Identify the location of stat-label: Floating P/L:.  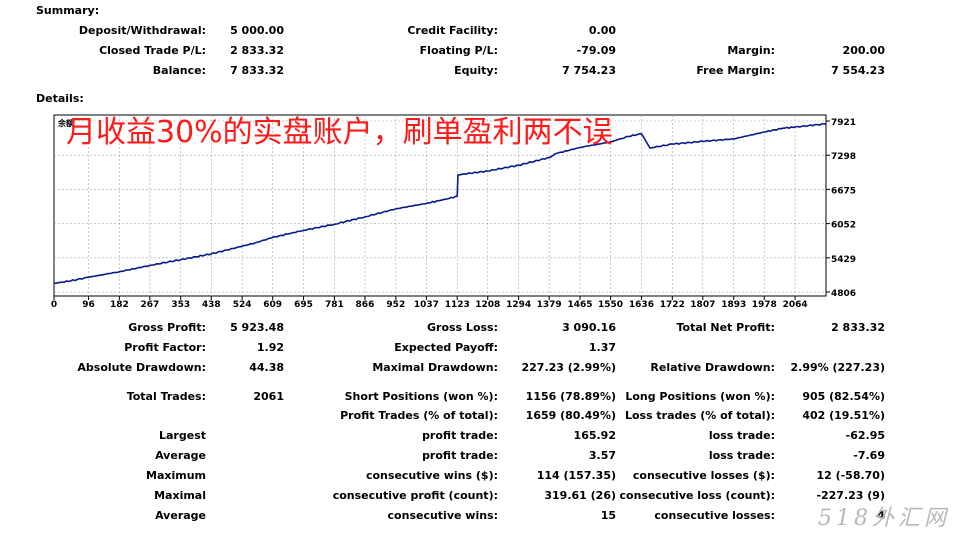
(458, 50).